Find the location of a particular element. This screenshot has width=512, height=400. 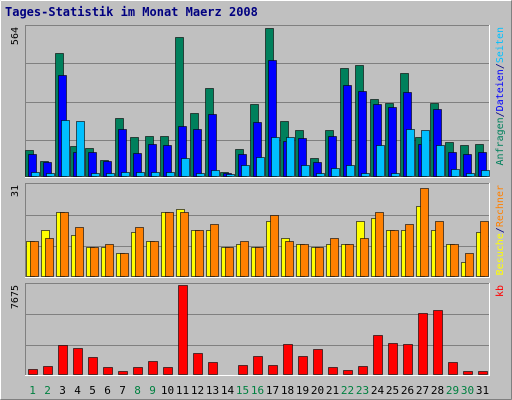

xtick-label-day-26: 26 is located at coordinates (407, 390).